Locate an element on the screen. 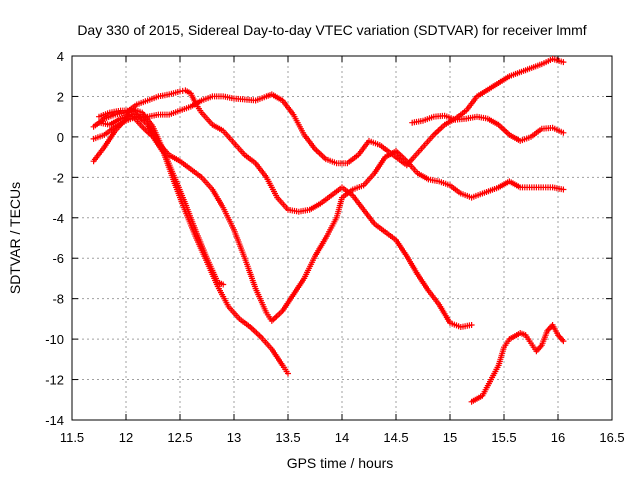  y-tick-label: -6 is located at coordinates (58, 258).